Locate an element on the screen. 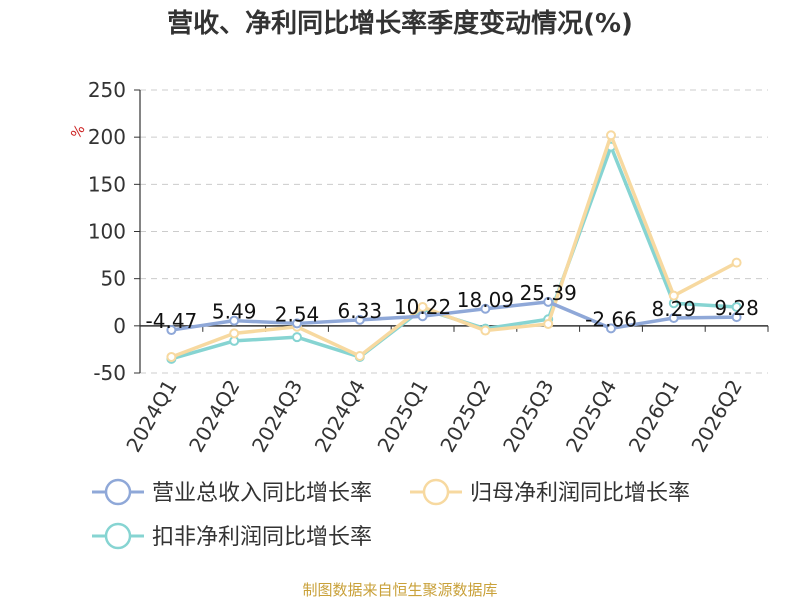 This screenshot has height=600, width=800. y-tick-label: -50 is located at coordinates (109, 373).